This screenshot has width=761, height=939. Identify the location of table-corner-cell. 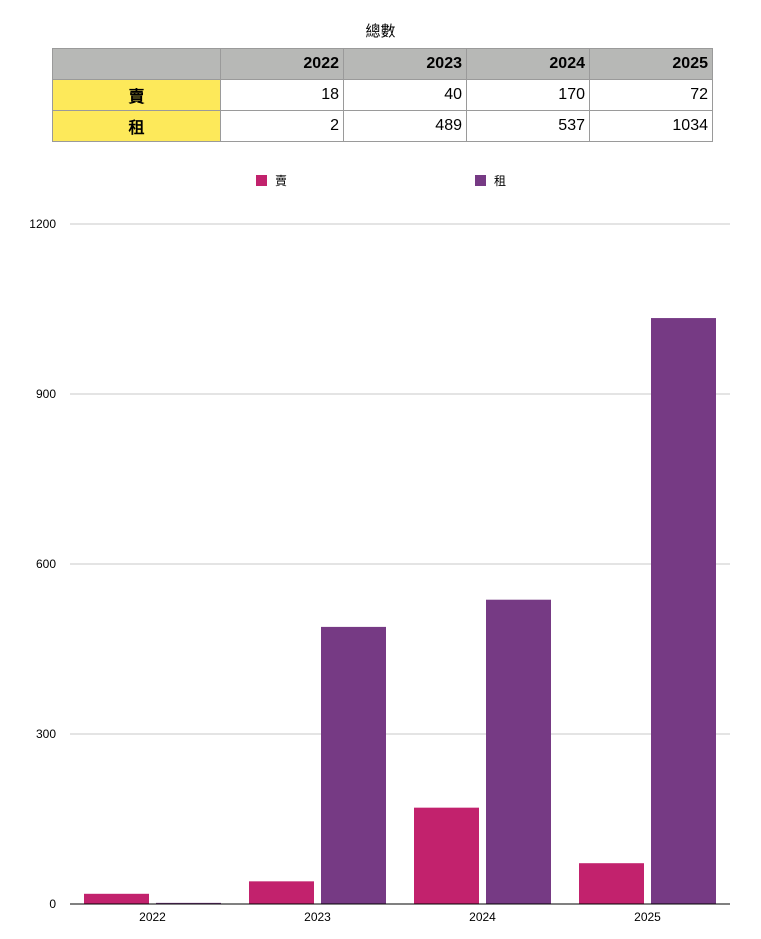
(136, 64).